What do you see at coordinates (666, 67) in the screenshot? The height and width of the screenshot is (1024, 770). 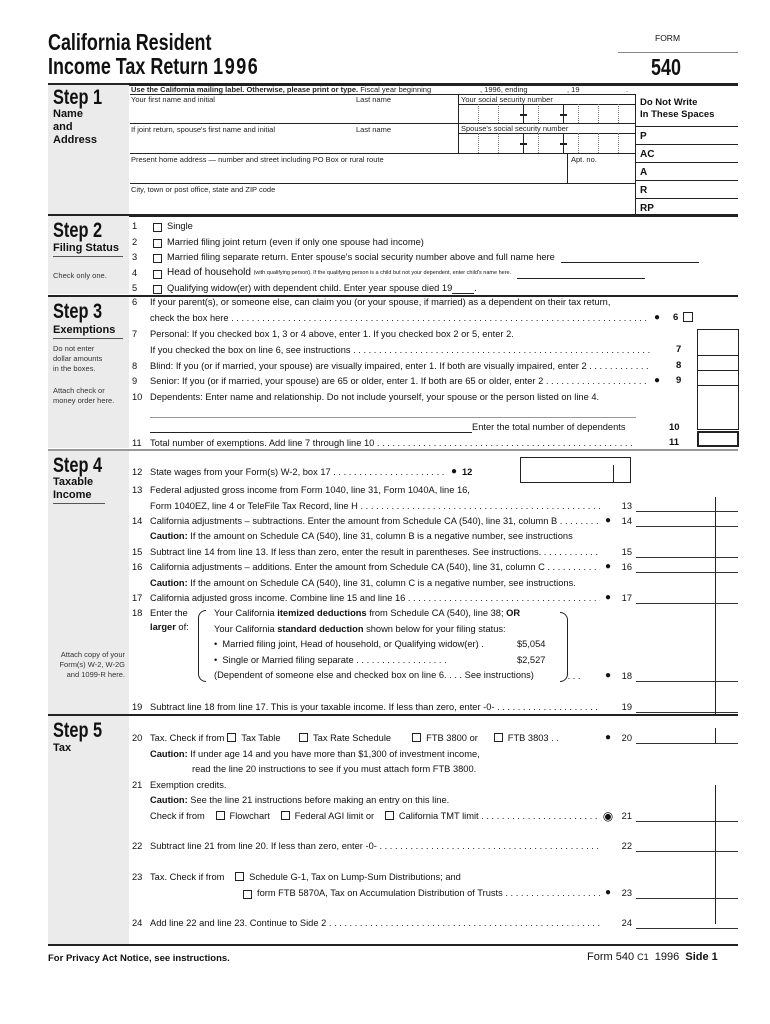 I see `form-number: 540` at bounding box center [666, 67].